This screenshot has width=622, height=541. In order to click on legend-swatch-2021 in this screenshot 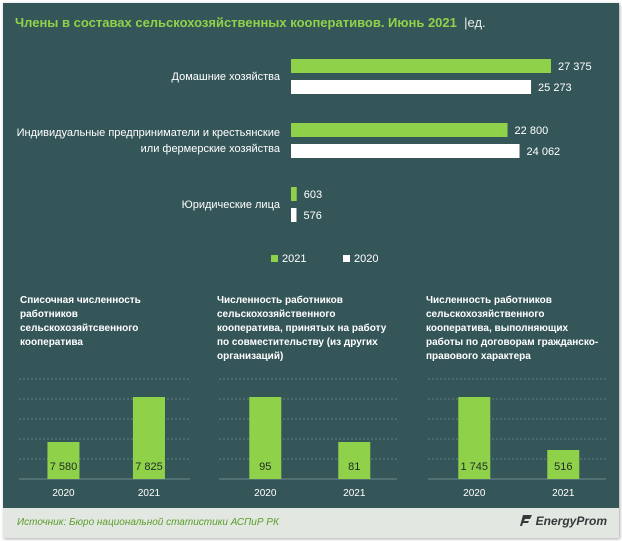, I will do `click(274, 258)`.